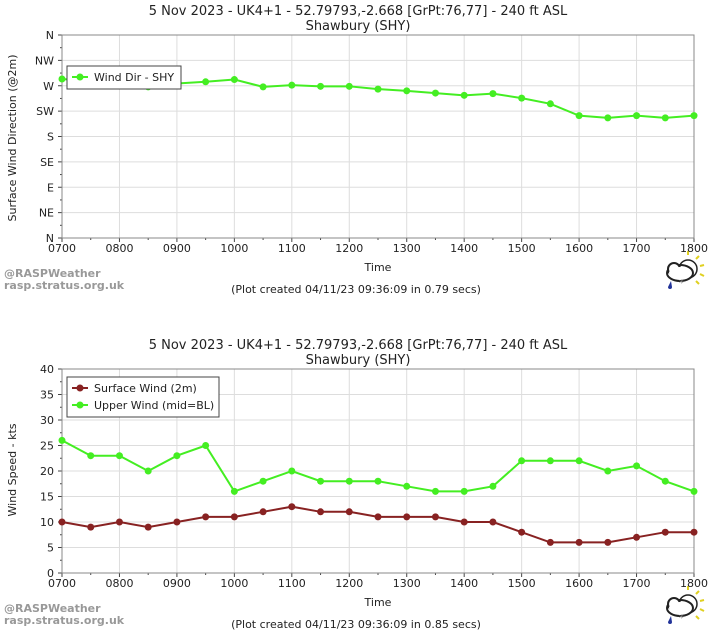 This screenshot has height=630, width=714. I want to click on weather-logo-icon: *, so click(685, 270).